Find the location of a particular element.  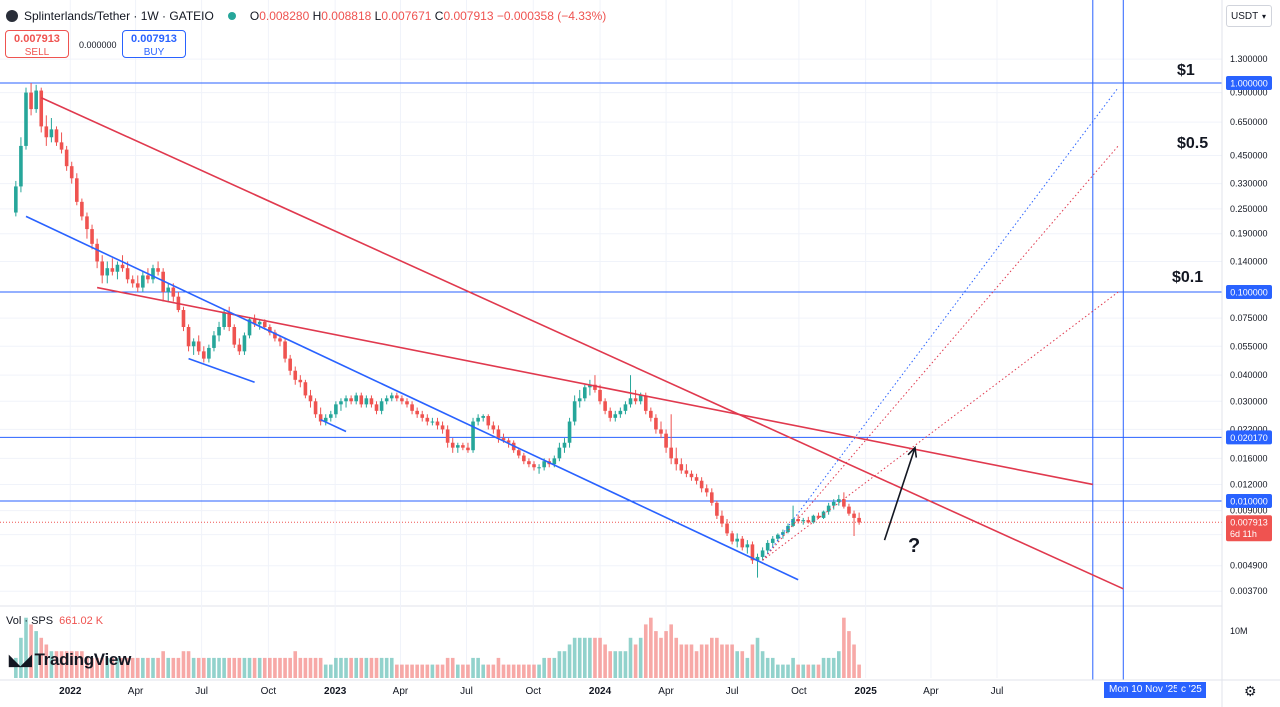

arrow-head is located at coordinates (912, 451).